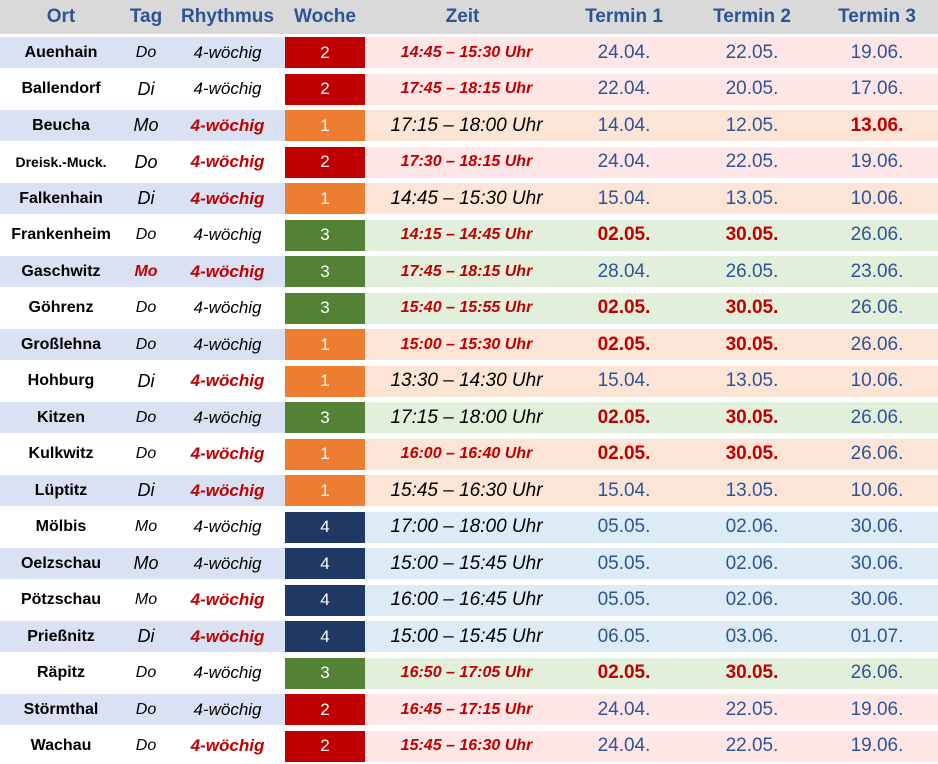 This screenshot has height=764, width=938. What do you see at coordinates (462, 527) in the screenshot?
I see `cell-zeit: 17:00 – 18:00 Uhr` at bounding box center [462, 527].